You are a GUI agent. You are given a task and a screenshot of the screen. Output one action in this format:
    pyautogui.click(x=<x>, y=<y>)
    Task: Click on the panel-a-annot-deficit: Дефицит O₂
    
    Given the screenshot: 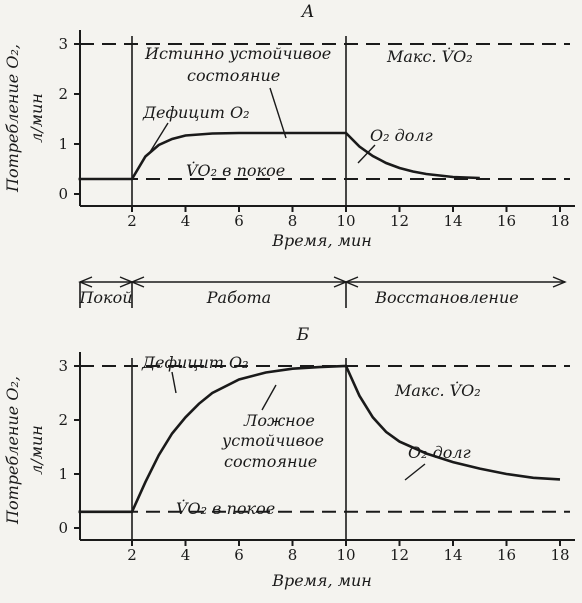 What is the action you would take?
    pyautogui.click(x=196, y=112)
    